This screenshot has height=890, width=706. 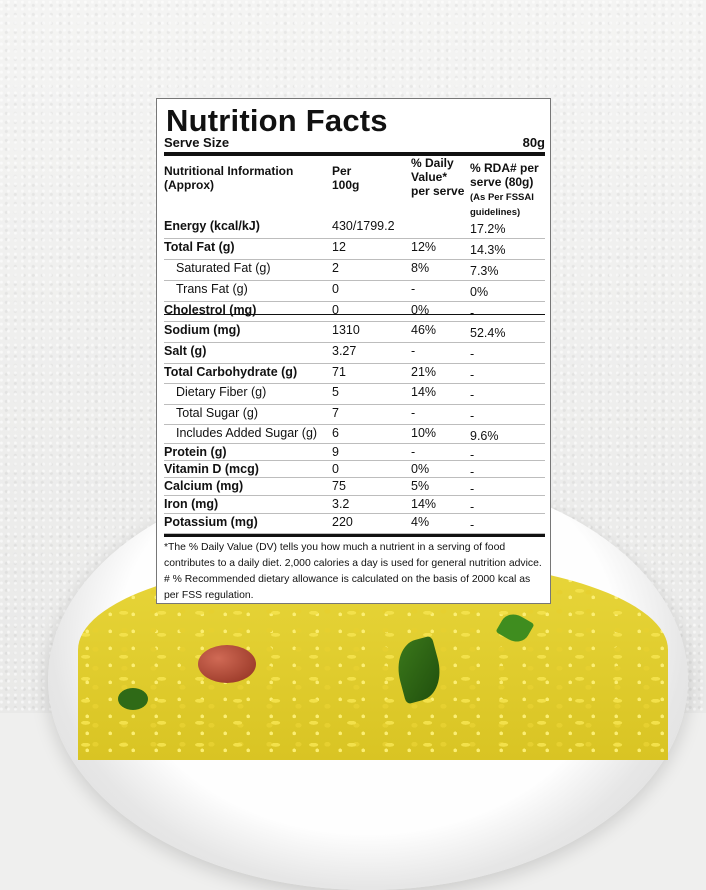 What do you see at coordinates (488, 333) in the screenshot?
I see `rda-percent: 52.4%` at bounding box center [488, 333].